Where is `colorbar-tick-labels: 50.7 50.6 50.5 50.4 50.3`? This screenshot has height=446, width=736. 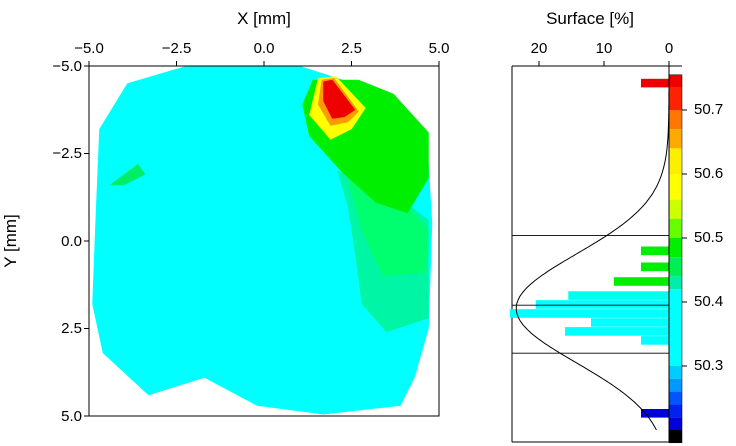 colorbar-tick-labels: 50.7 50.6 50.5 50.4 50.3 is located at coordinates (708, 237).